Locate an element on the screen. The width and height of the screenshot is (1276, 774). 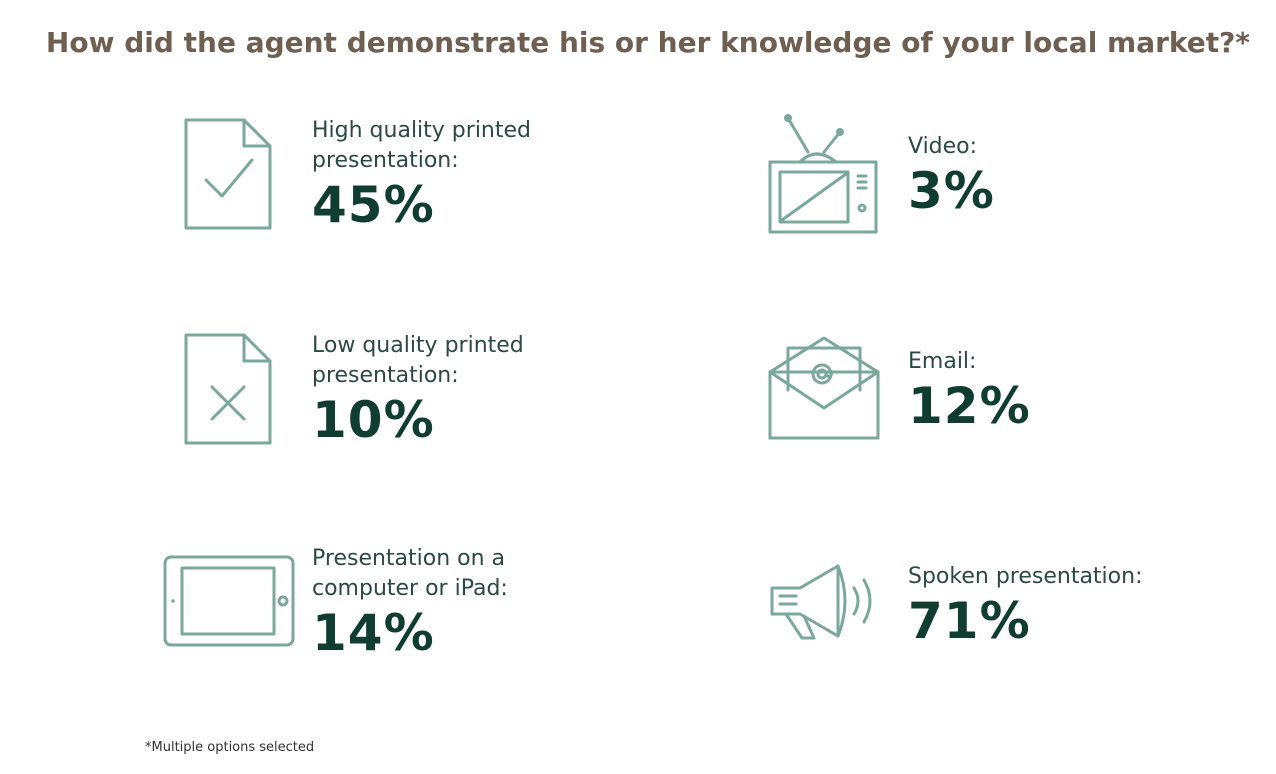
document-x-icon is located at coordinates (228, 389).